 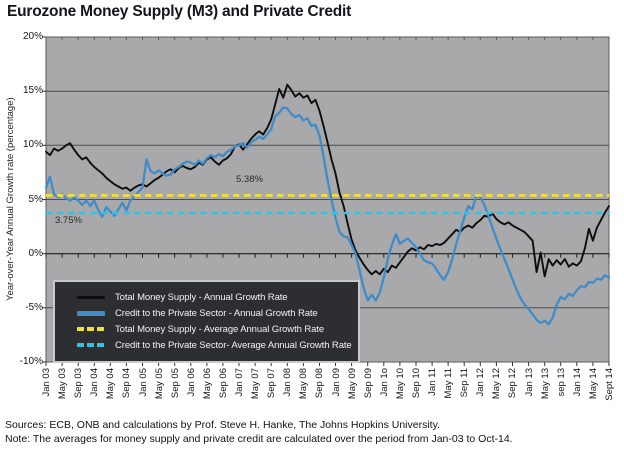 What do you see at coordinates (577, 382) in the screenshot?
I see `x-tick-label: Jan 14` at bounding box center [577, 382].